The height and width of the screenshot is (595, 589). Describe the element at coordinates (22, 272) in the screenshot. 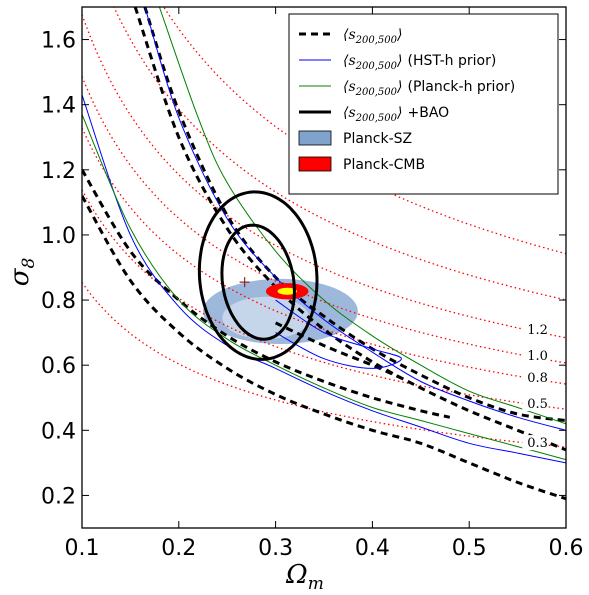

I see `y-axis-title: σ8` at that location.